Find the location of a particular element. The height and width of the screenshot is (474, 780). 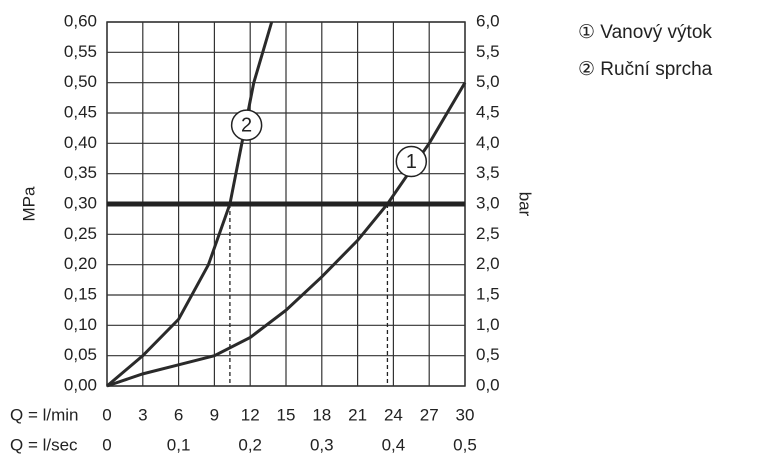

y-tick-label: 0,55 is located at coordinates (80, 51).